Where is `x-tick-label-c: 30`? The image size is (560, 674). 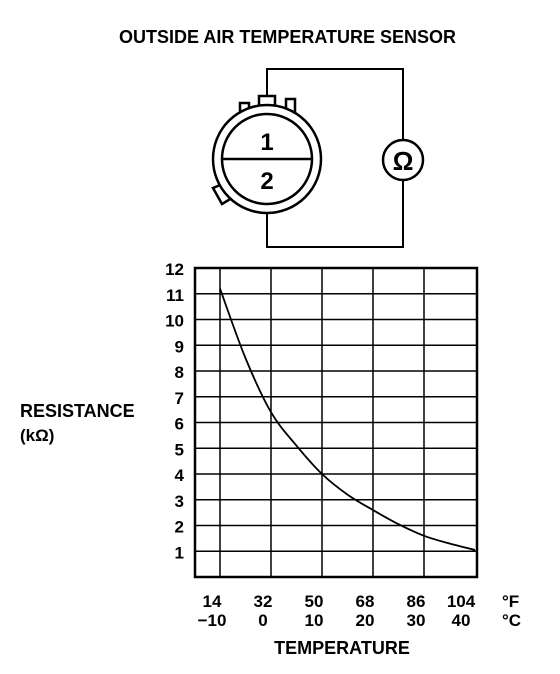
x-tick-label-c: 30 is located at coordinates (416, 620).